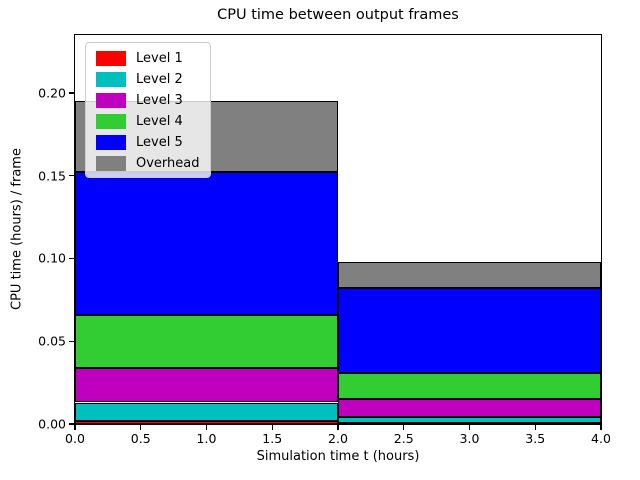 This screenshot has height=480, width=640. What do you see at coordinates (168, 163) in the screenshot?
I see `legend-label: Overhead` at bounding box center [168, 163].